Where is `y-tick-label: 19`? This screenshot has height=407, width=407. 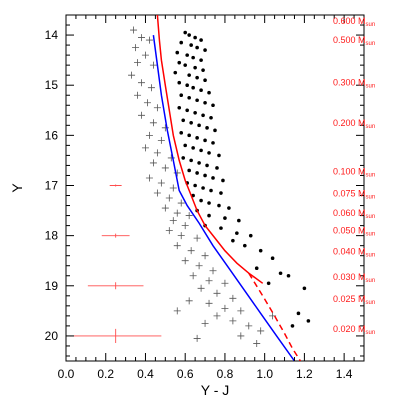 y-tick-label: 19 is located at coordinates (52, 286).